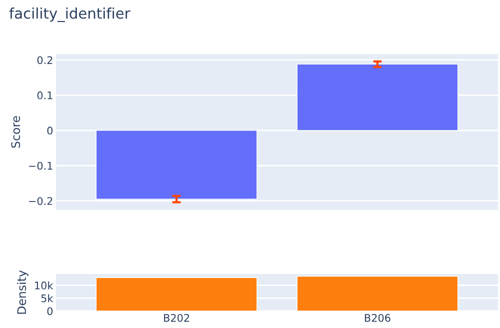 Image resolution: width=500 pixels, height=328 pixels. Describe the element at coordinates (44, 95) in the screenshot. I see `y-tick-label: 0.1` at that location.